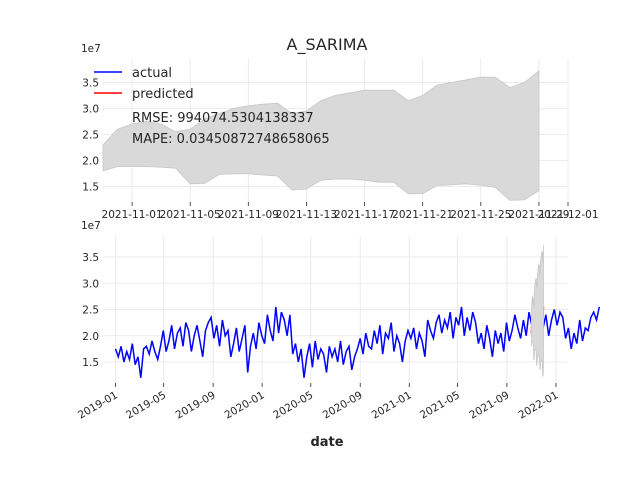 This screenshot has height=480, width=640. I want to click on x-tick-label: 2019-01, so click(98, 405).